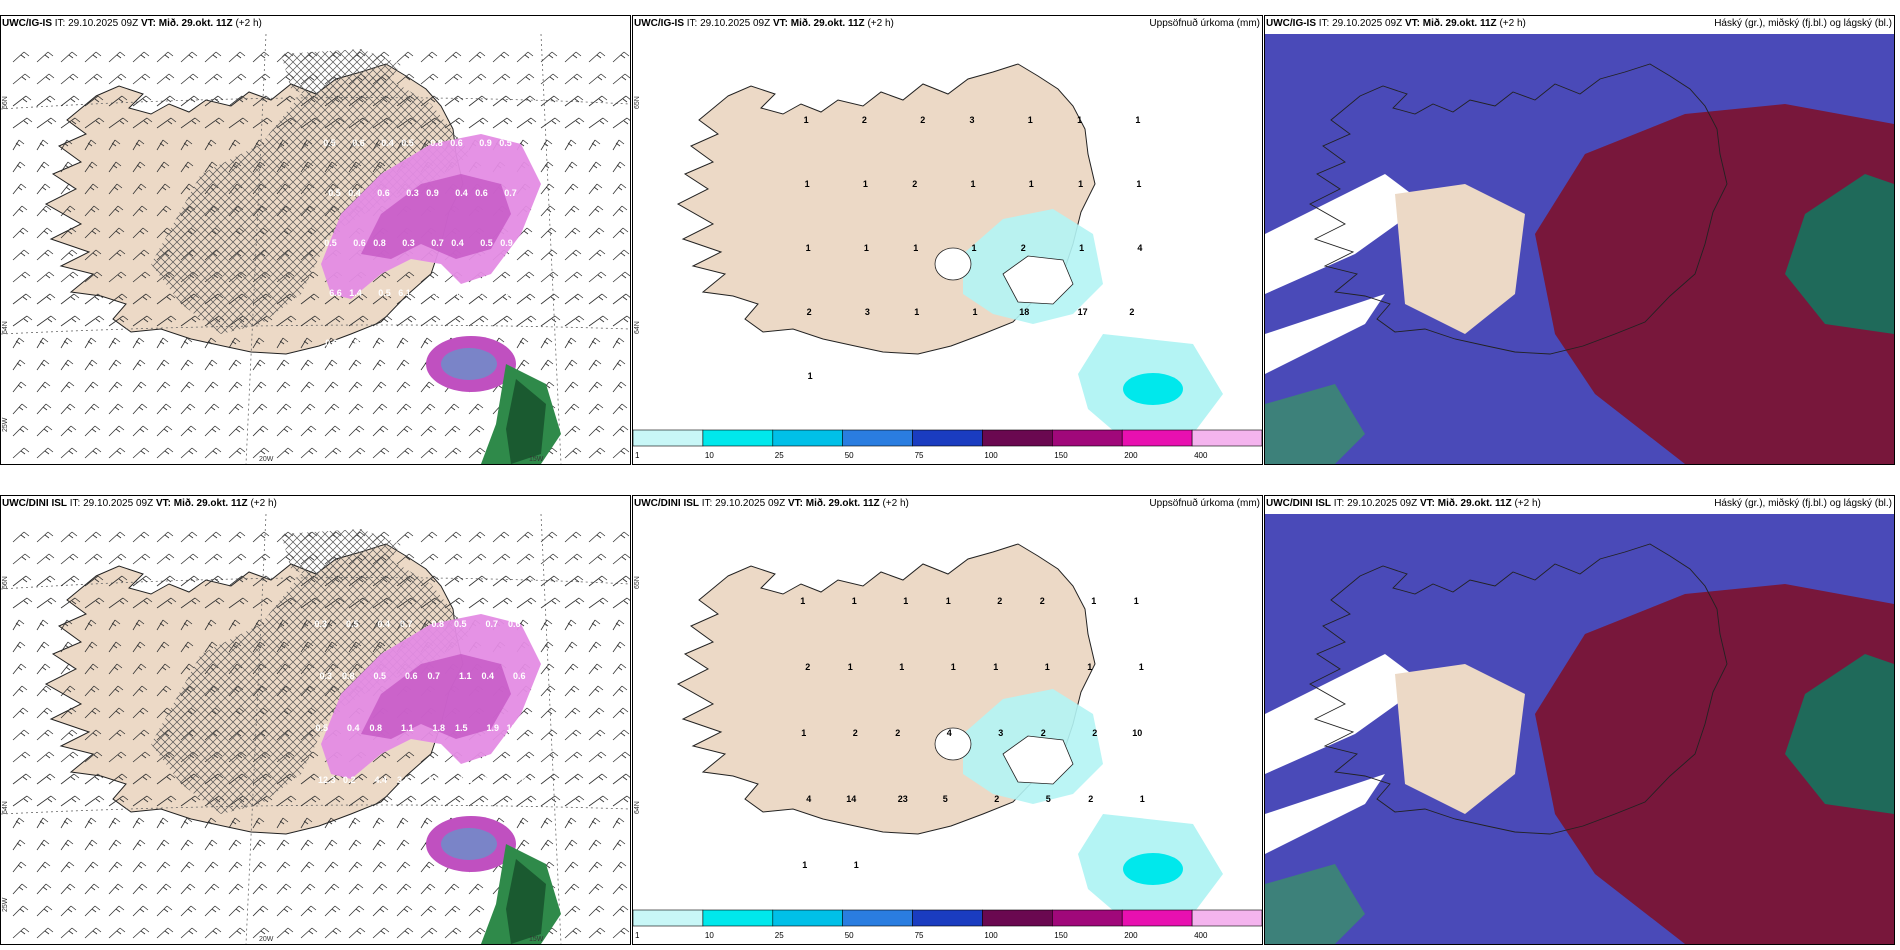  I want to click on value-label: 6.1, so click(404, 293).